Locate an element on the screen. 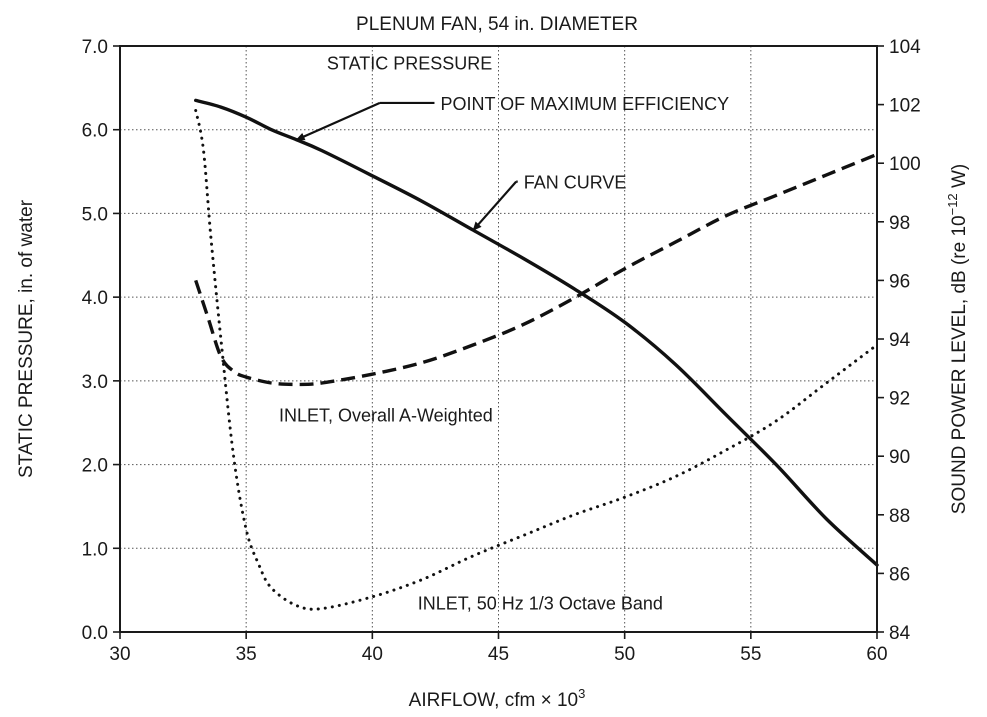  y-right-tick-label: 84 is located at coordinates (900, 633).